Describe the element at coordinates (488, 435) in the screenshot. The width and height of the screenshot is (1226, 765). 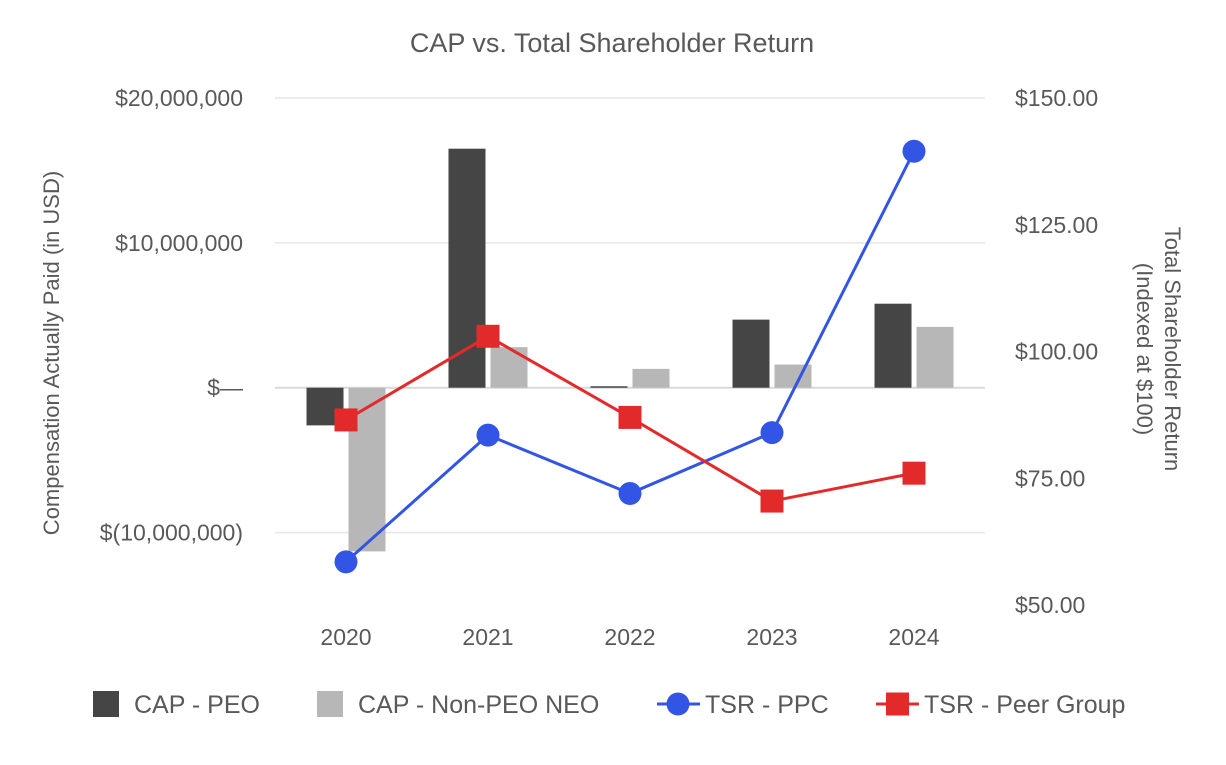
I see `point-tsr-ppc-2021` at that location.